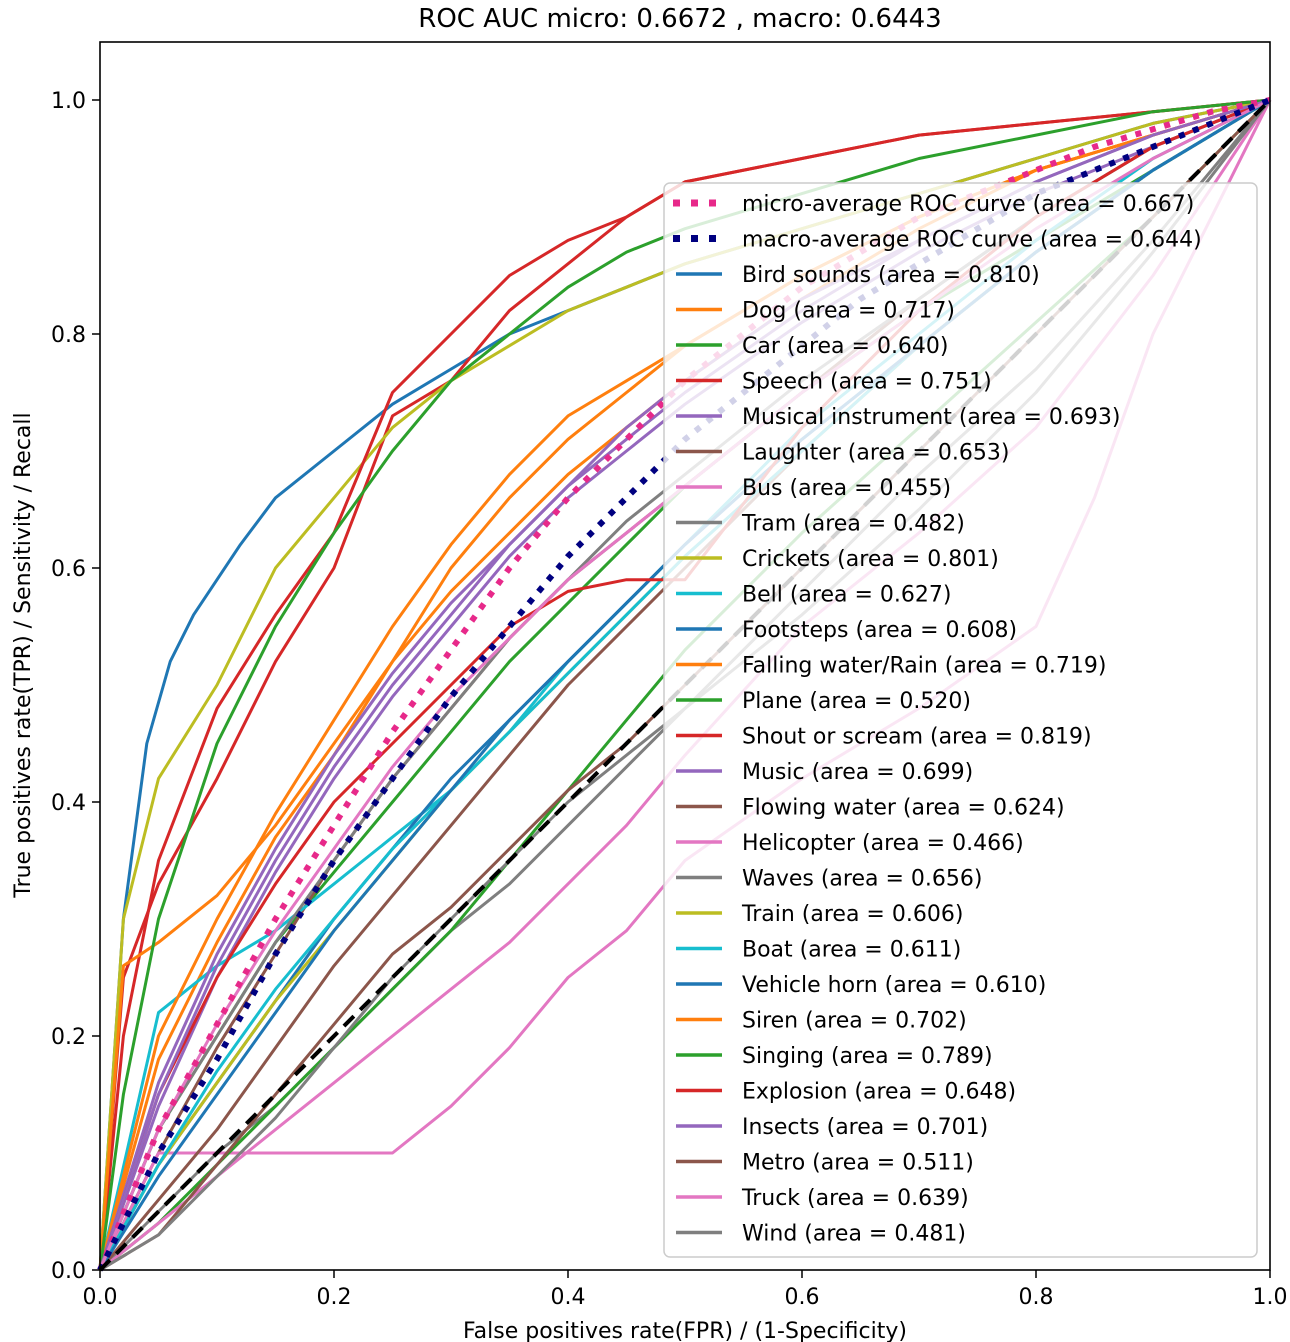 This screenshot has height=1342, width=1290. Describe the element at coordinates (924, 666) in the screenshot. I see `legend-label: Falling water/Rain (area = 0.719)` at that location.